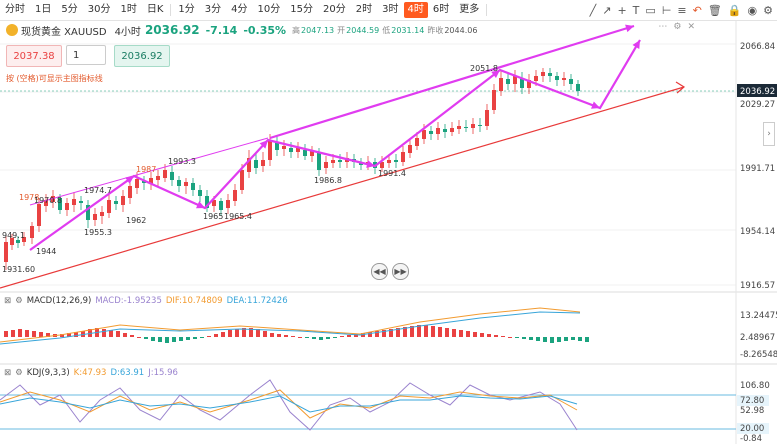  Describe the element at coordinates (128, 9) in the screenshot. I see `timeframe-4: 1时` at that location.